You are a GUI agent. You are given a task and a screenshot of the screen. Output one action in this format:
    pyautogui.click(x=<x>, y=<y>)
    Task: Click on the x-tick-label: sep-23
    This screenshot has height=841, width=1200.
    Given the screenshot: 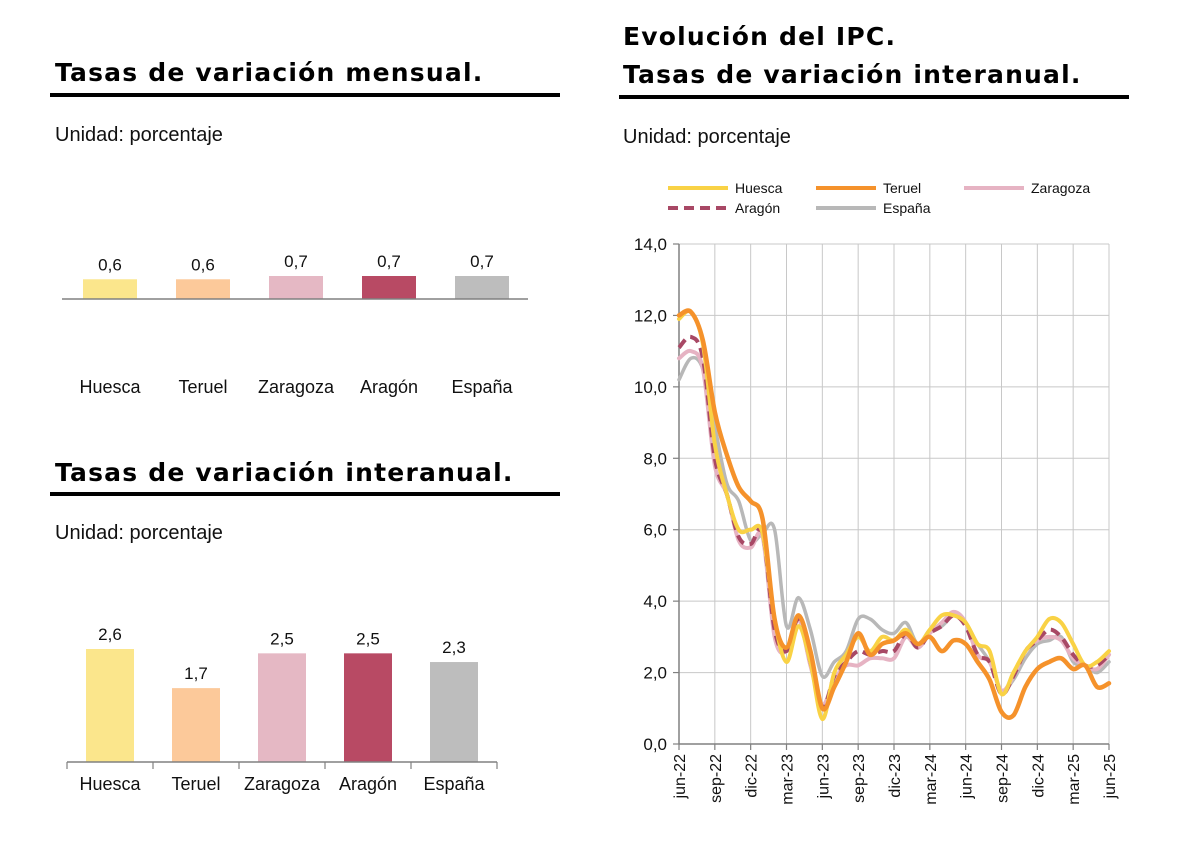 What is the action you would take?
    pyautogui.click(x=859, y=778)
    